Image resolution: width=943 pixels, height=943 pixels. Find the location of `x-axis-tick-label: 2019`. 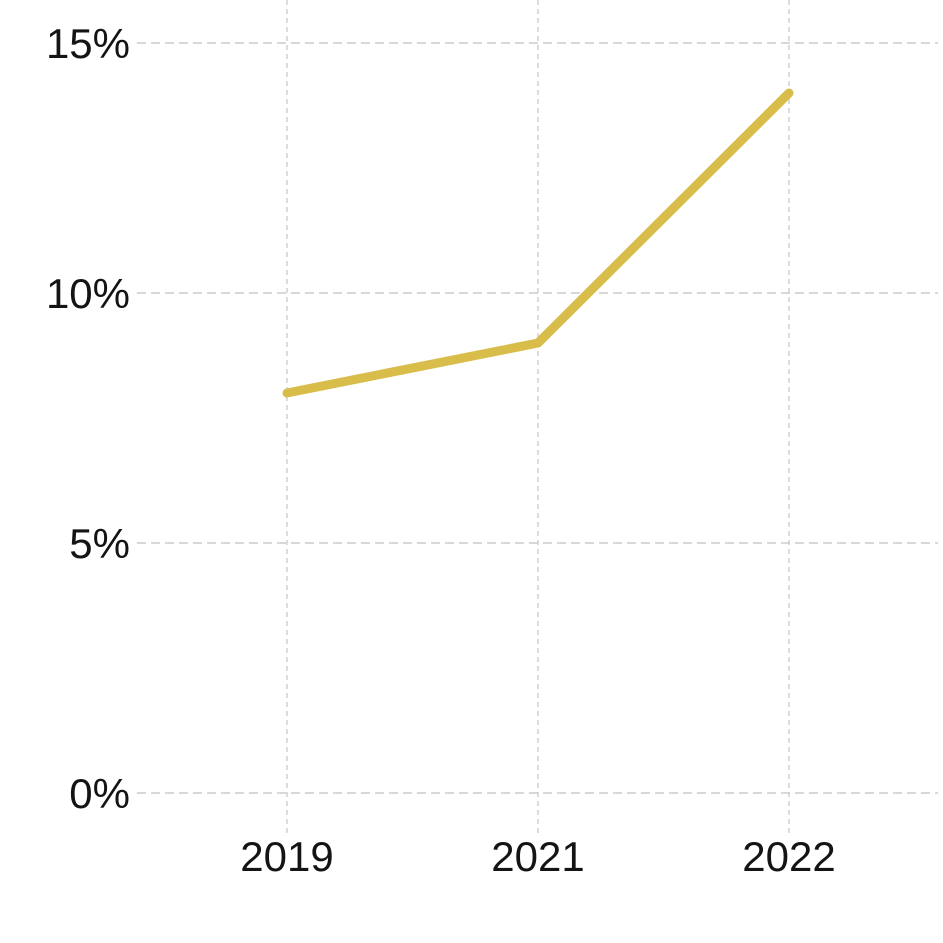

x-axis-tick-label: 2019 is located at coordinates (286, 856).